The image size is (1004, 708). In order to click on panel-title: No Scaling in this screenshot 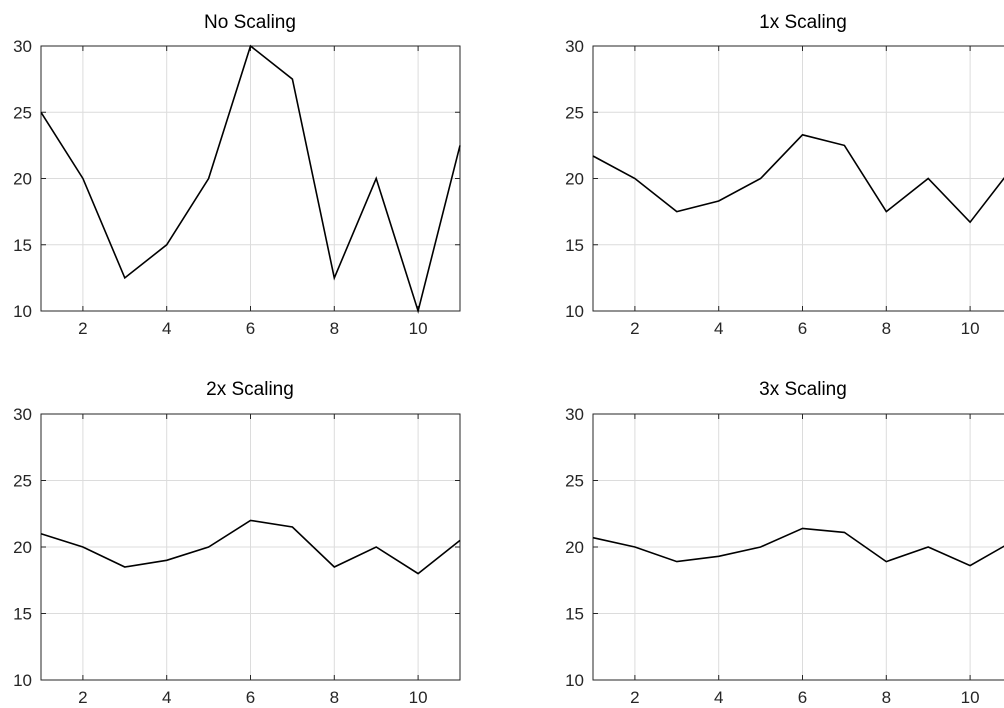, I will do `click(250, 22)`.